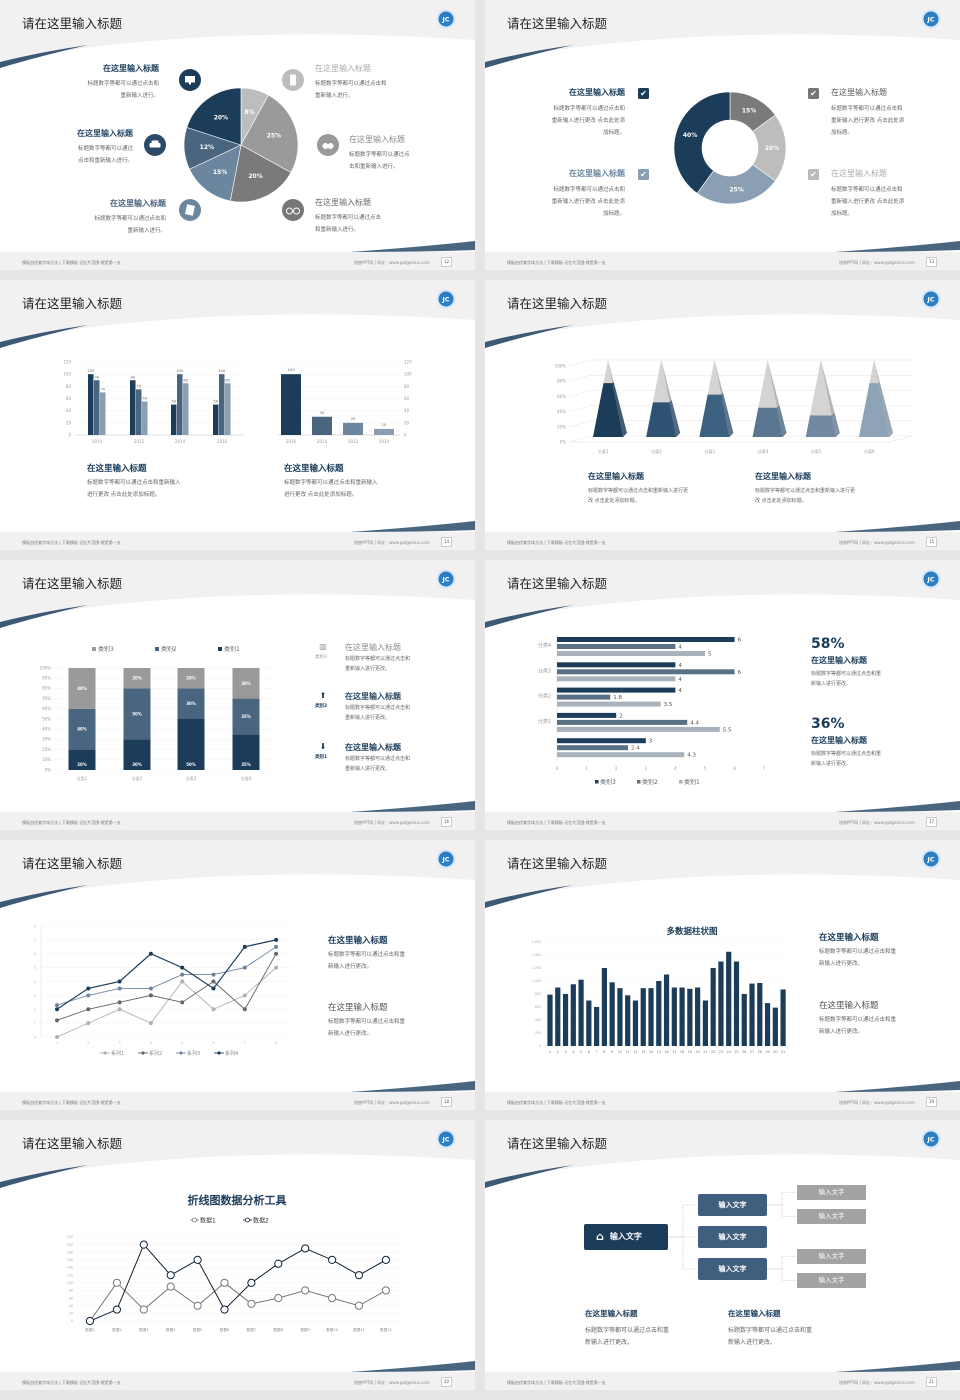 This screenshot has height=1400, width=960. I want to click on bar-value-label: 4, so click(680, 666).